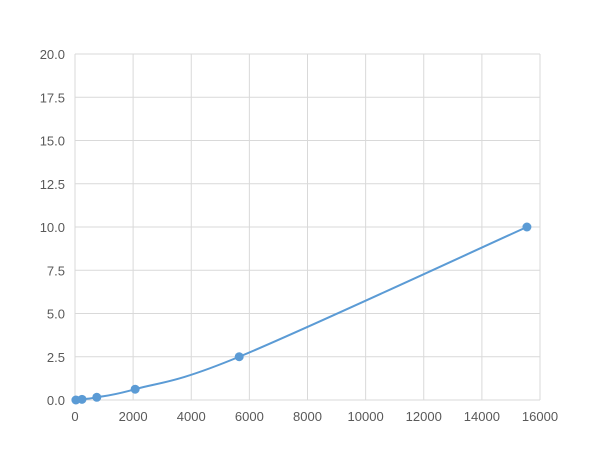  Describe the element at coordinates (52, 54) in the screenshot. I see `y-tick-label: 20.0` at that location.